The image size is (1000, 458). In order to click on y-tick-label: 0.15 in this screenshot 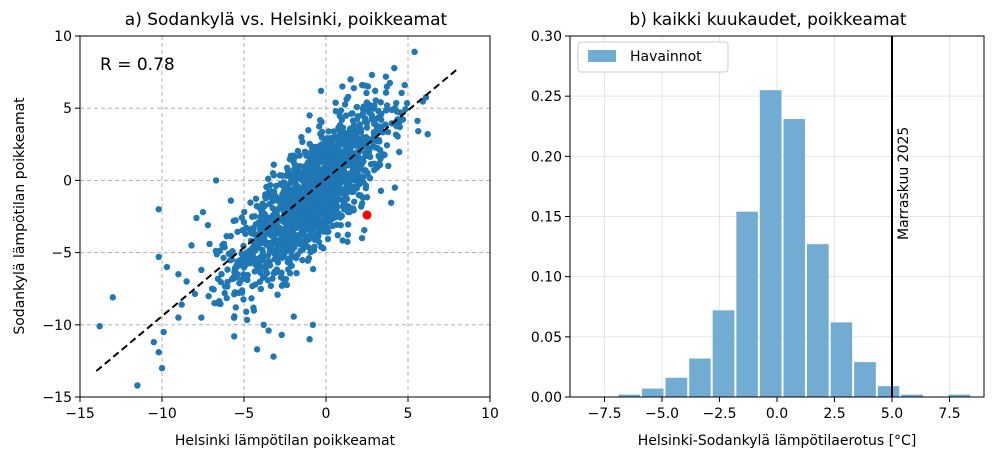, I will do `click(546, 218)`.